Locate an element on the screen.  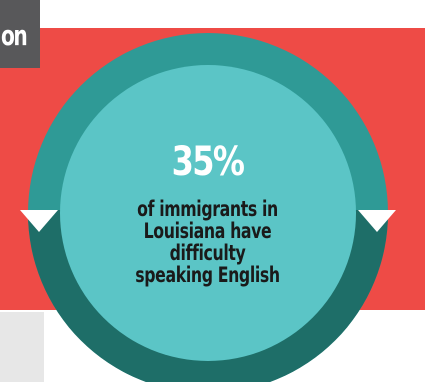
left-triangle-marker-icon is located at coordinates (39, 221).